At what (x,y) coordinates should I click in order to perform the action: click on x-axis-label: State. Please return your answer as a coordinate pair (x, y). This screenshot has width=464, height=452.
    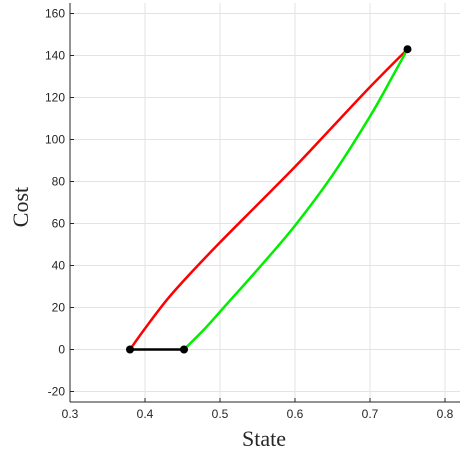
    Looking at the image, I should click on (264, 438).